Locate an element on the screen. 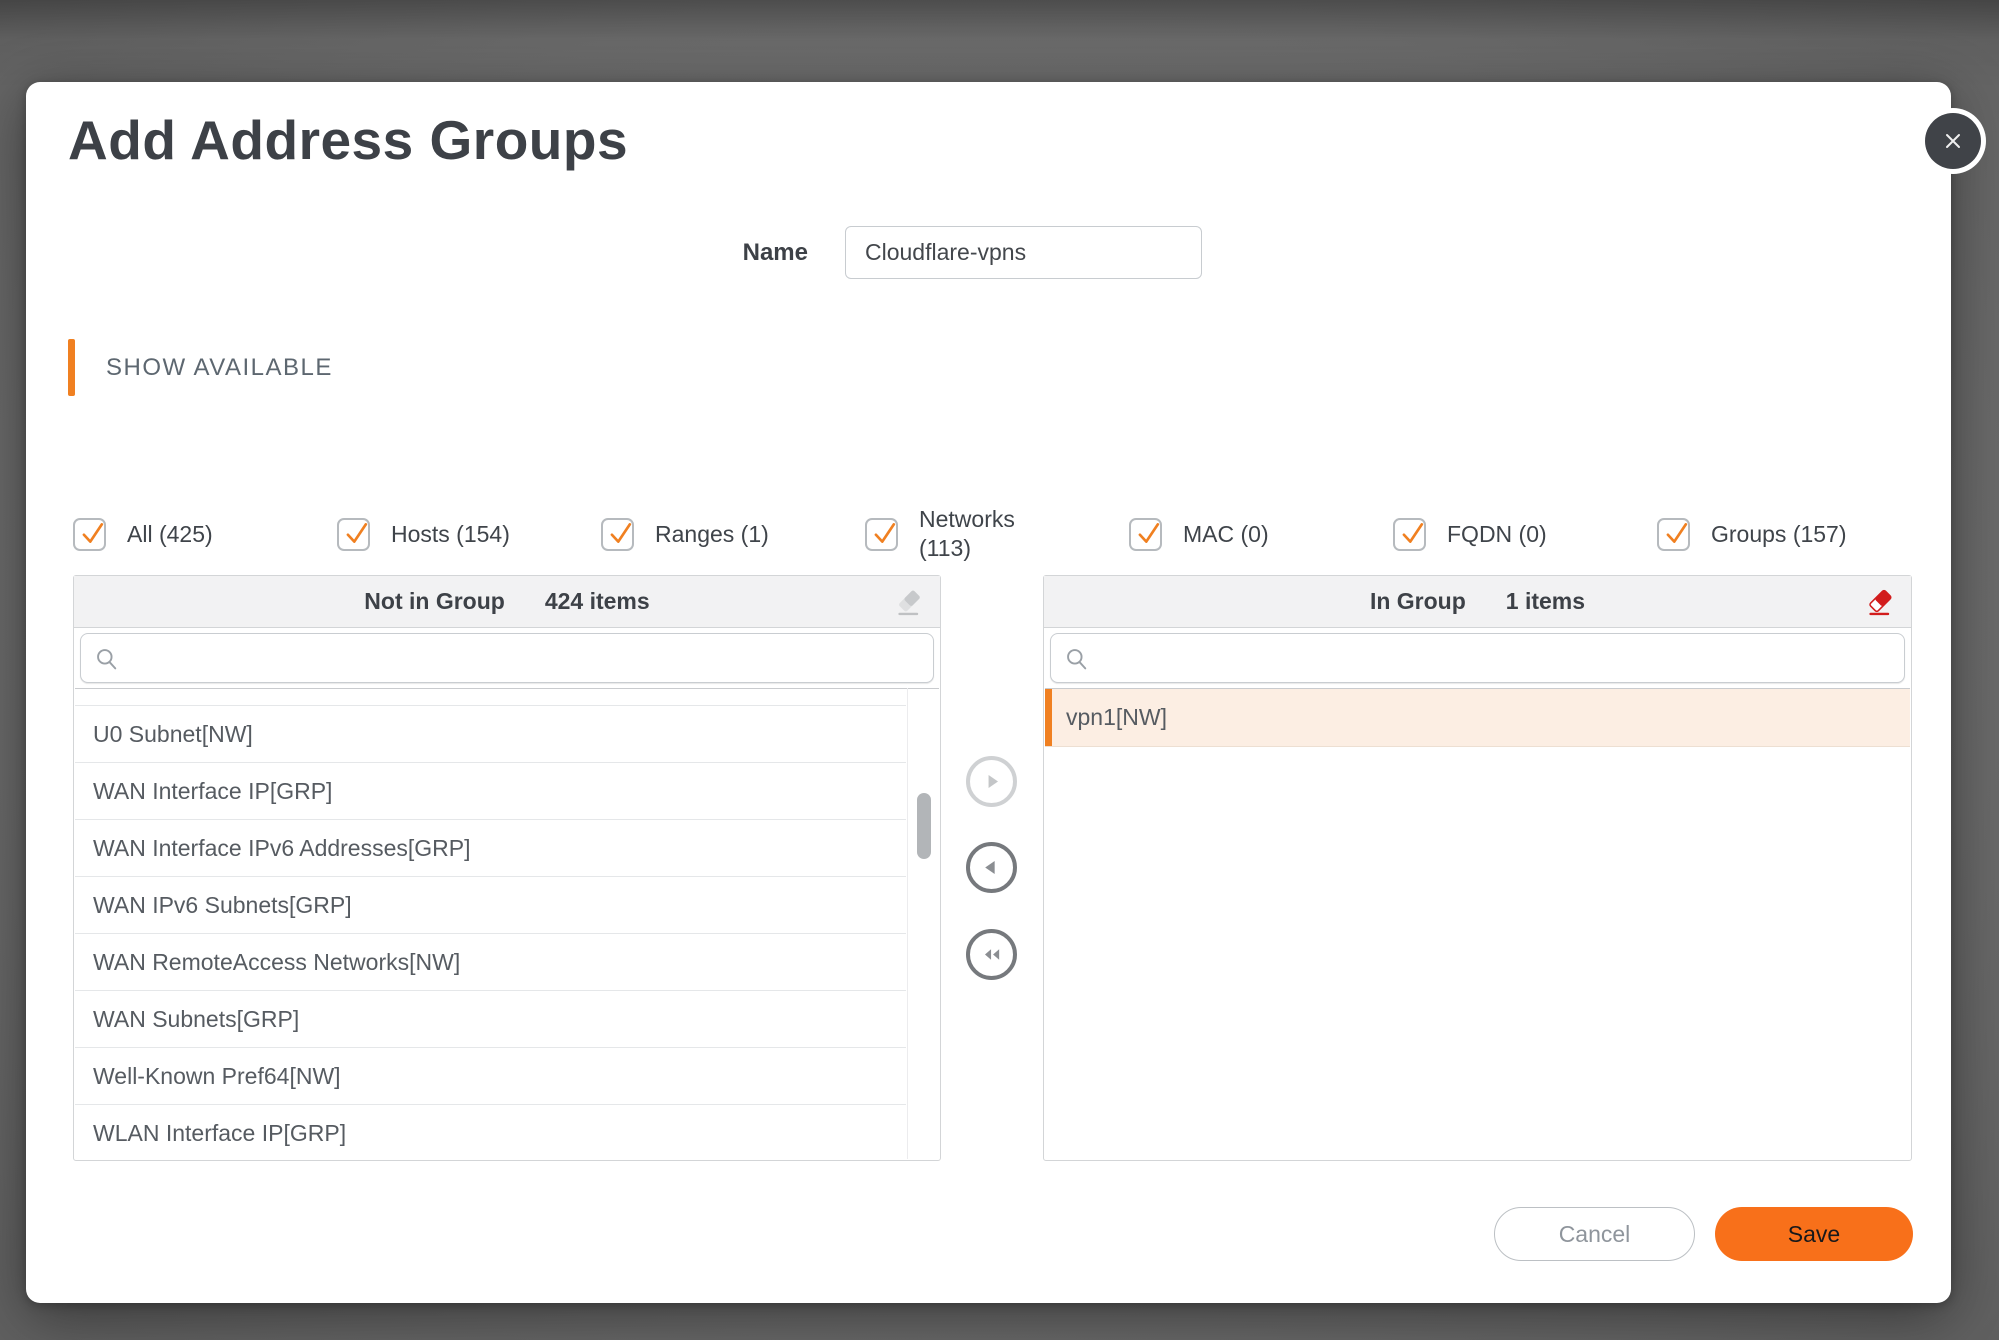 The image size is (1999, 1340). list-item-label: vpn1[NW] is located at coordinates (1116, 717).